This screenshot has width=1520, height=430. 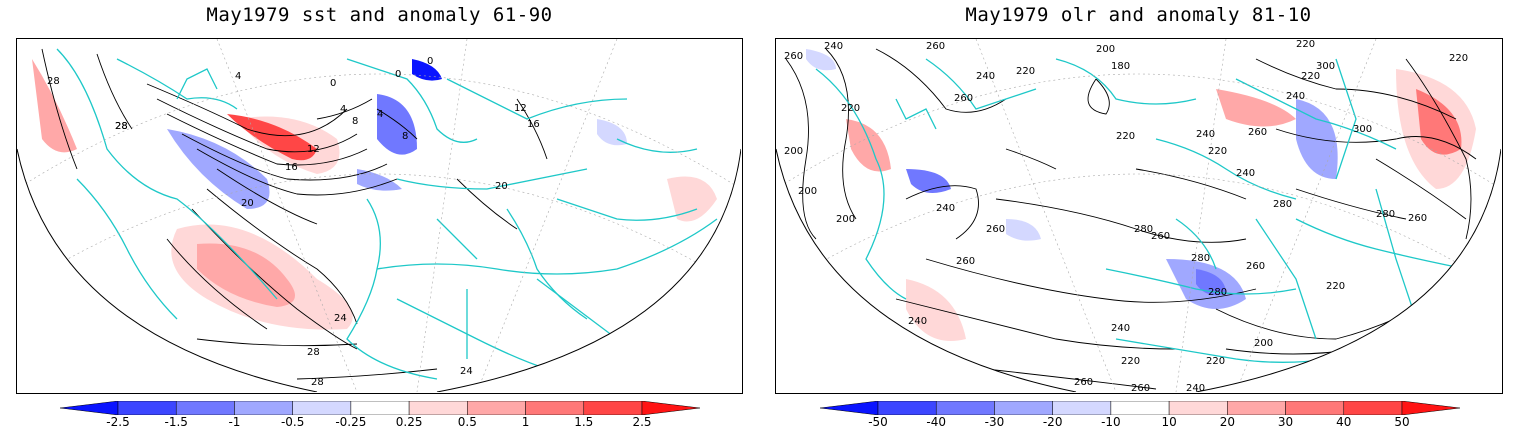 What do you see at coordinates (936, 310) in the screenshot?
I see `olr-anomaly-positive` at bounding box center [936, 310].